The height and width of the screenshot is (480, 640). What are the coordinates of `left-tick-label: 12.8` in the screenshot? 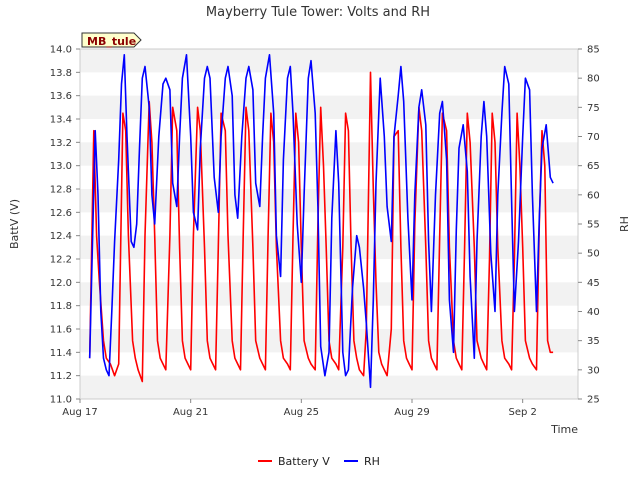 It's located at (61, 190).